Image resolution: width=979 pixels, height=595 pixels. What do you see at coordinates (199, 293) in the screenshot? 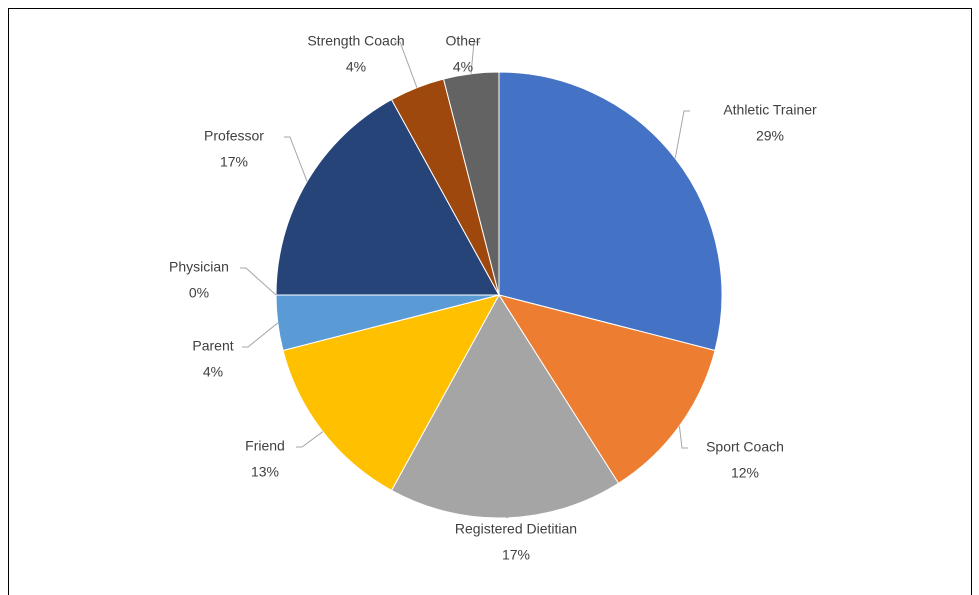
I see `value-label: 0%` at bounding box center [199, 293].